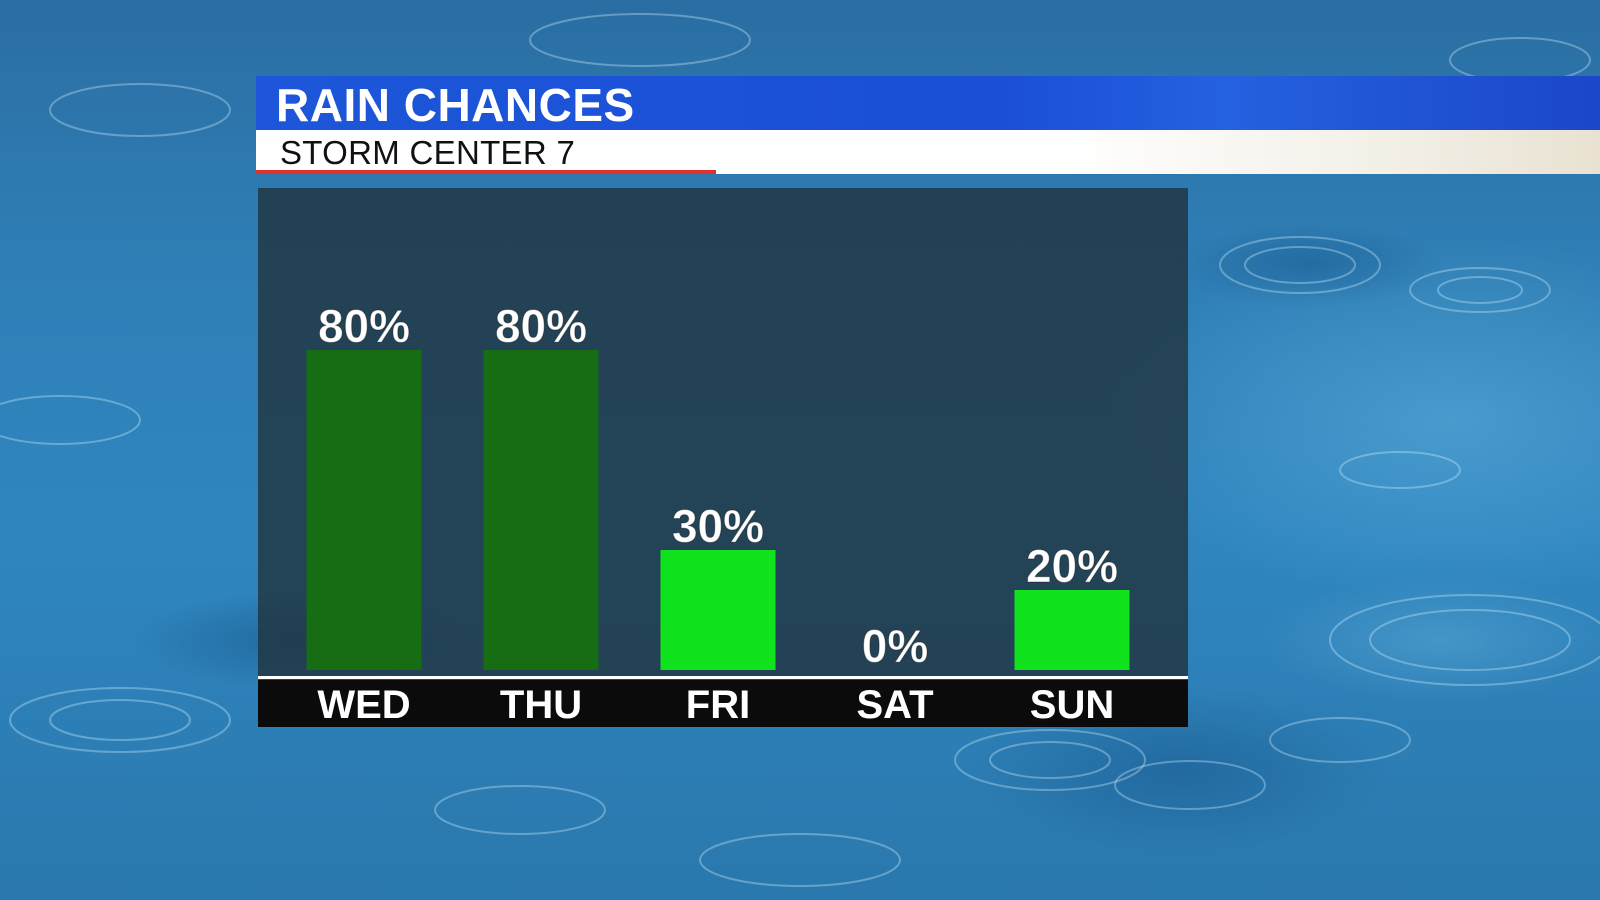 Image resolution: width=1600 pixels, height=900 pixels. I want to click on value-label-fri: 30%, so click(718, 526).